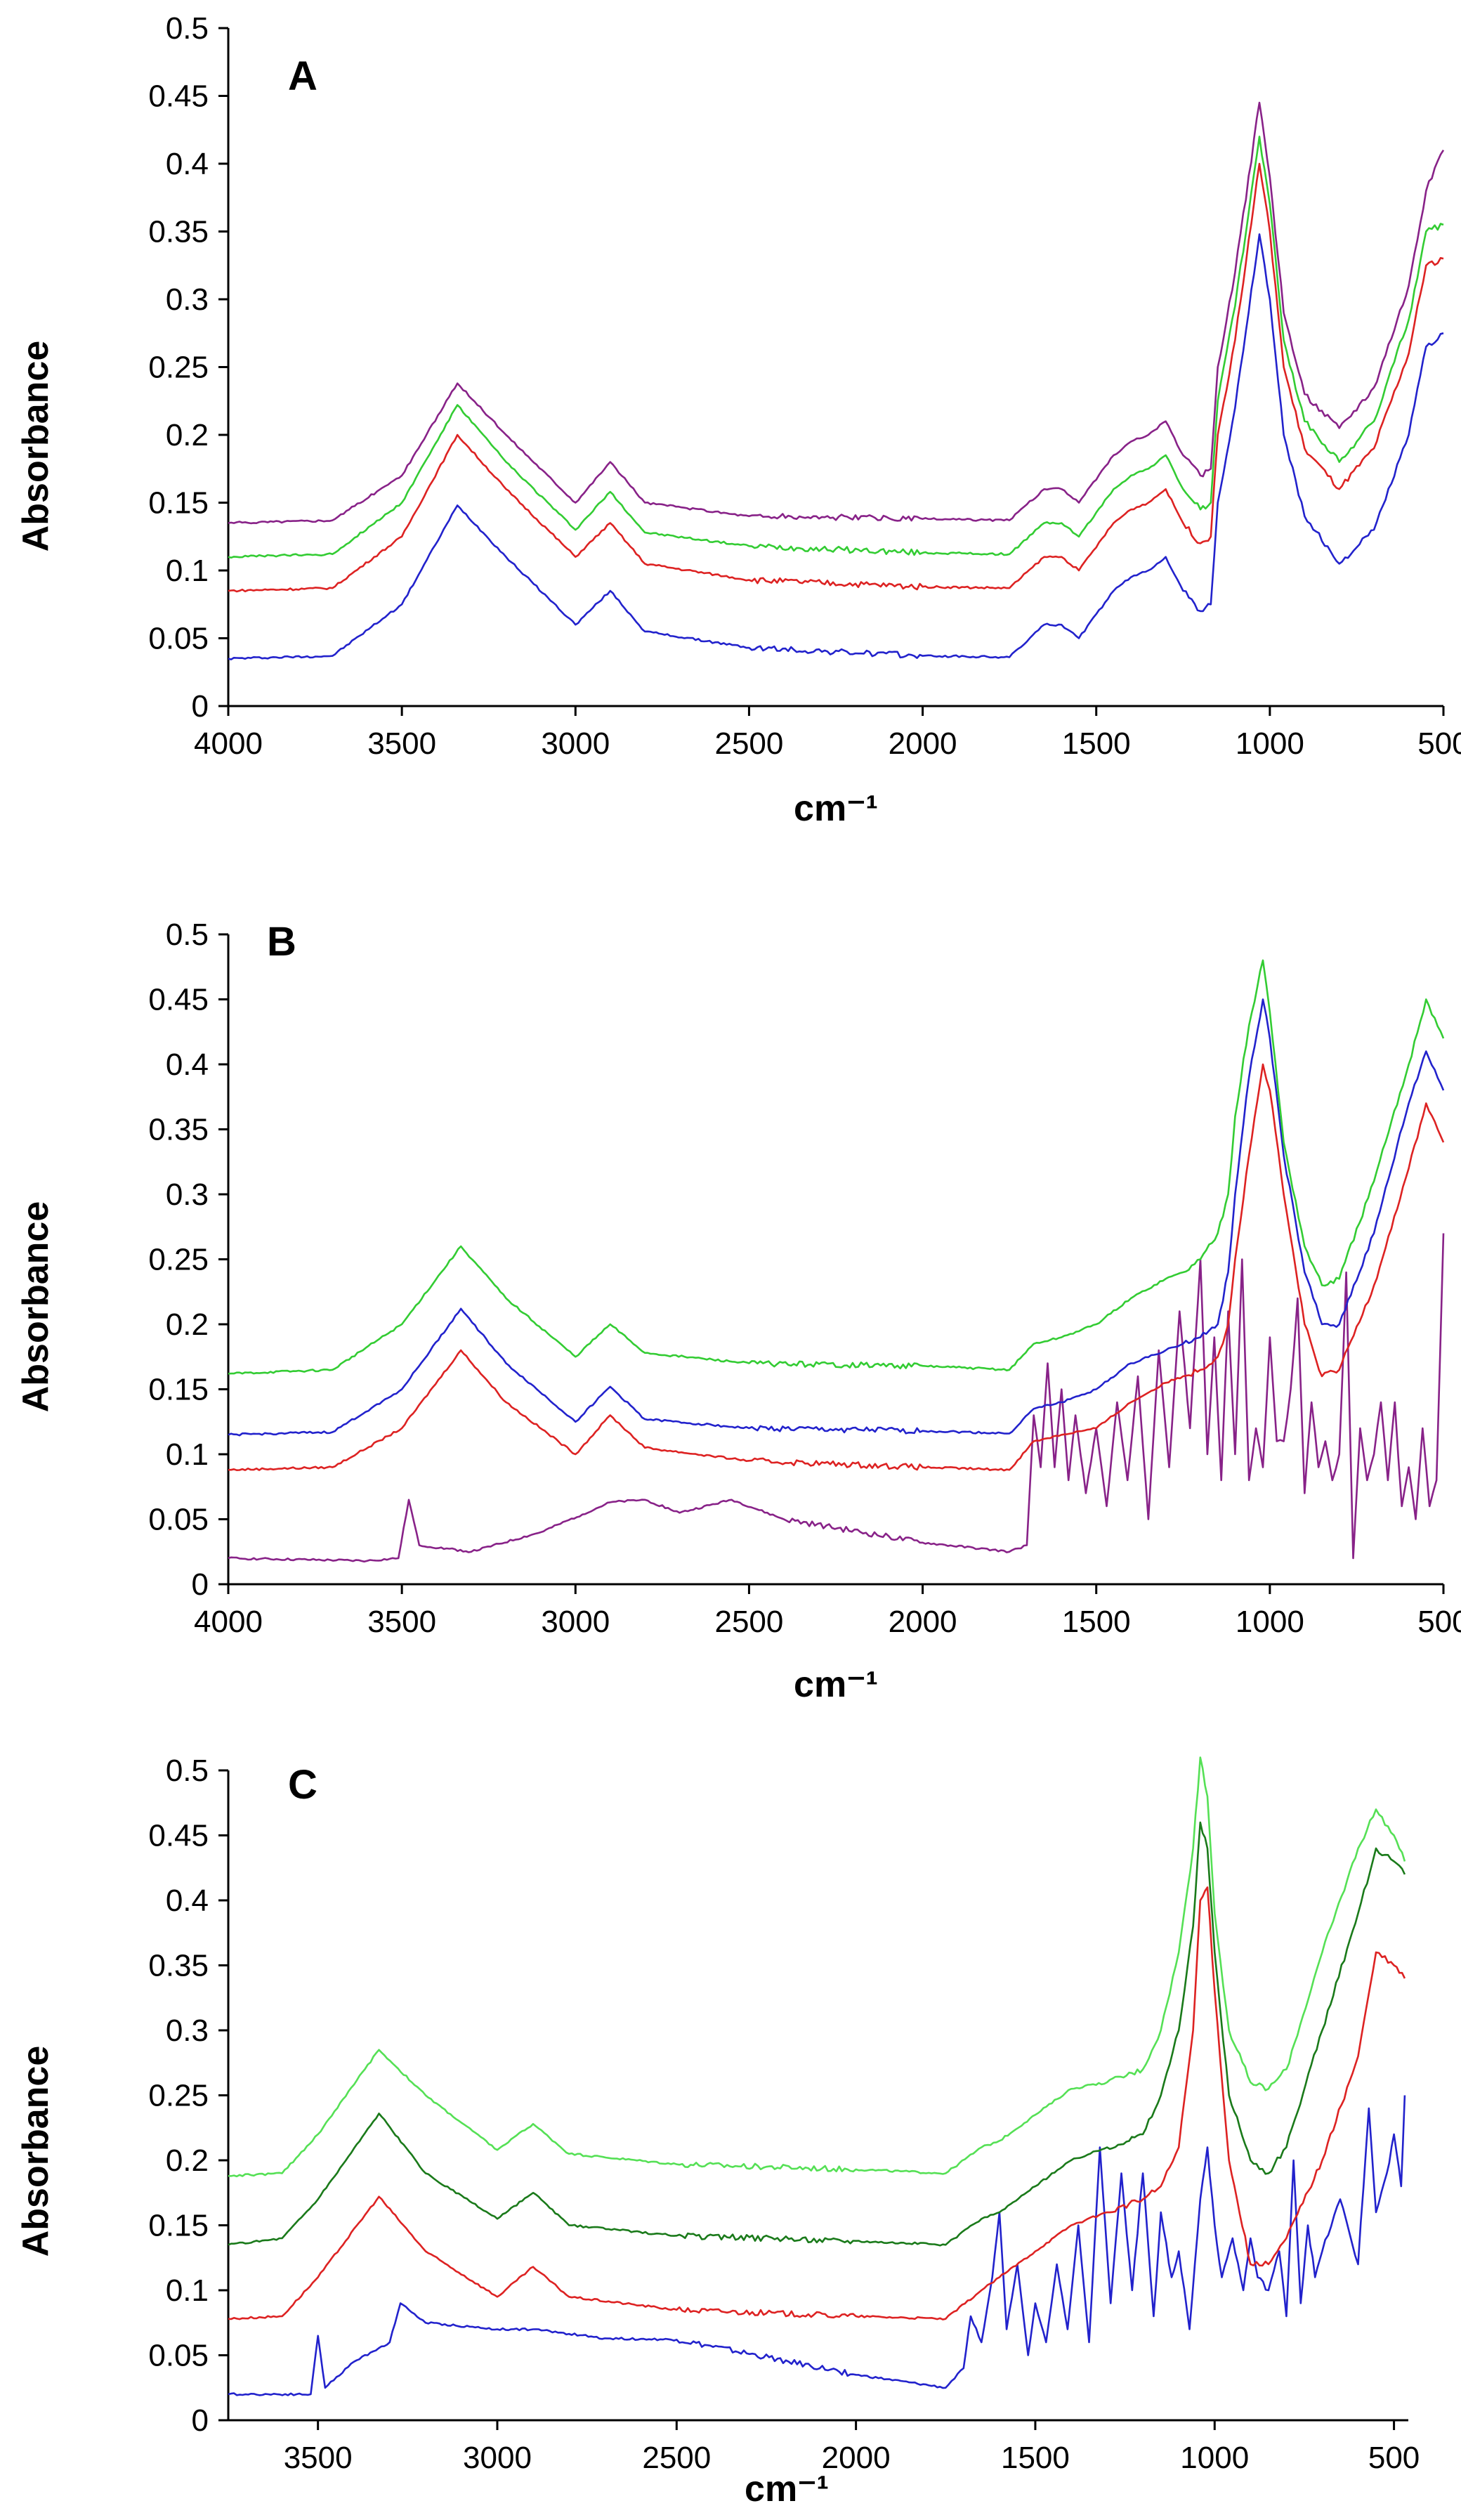 This screenshot has width=1461, height=2520. What do you see at coordinates (836, 808) in the screenshot?
I see `x-axis-title-a: cm⁻¹` at bounding box center [836, 808].